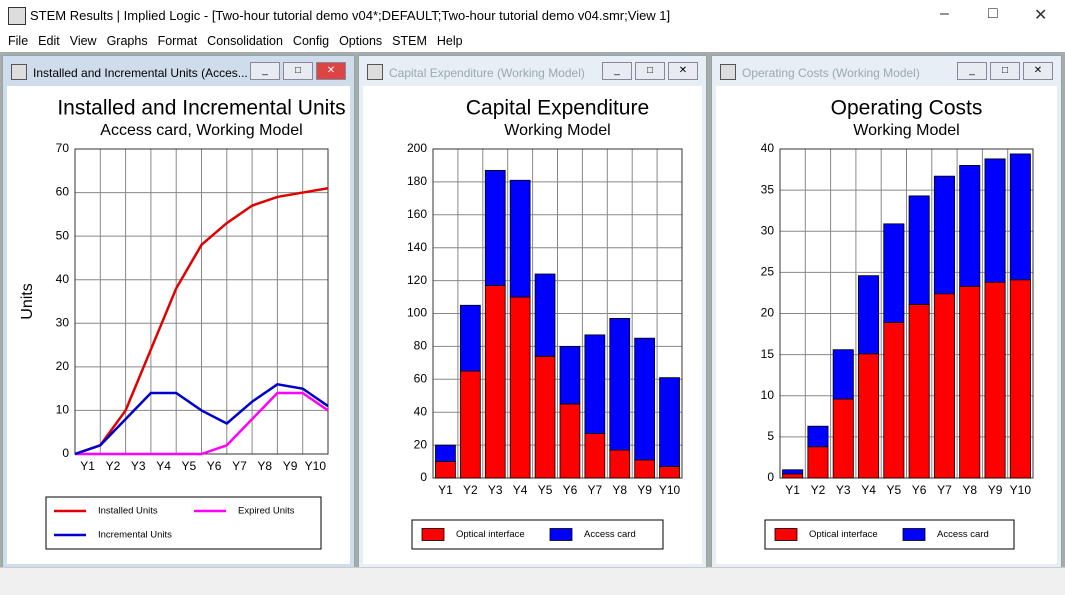 The image size is (1065, 595). I want to click on legend-label: Optical interface, so click(490, 534).